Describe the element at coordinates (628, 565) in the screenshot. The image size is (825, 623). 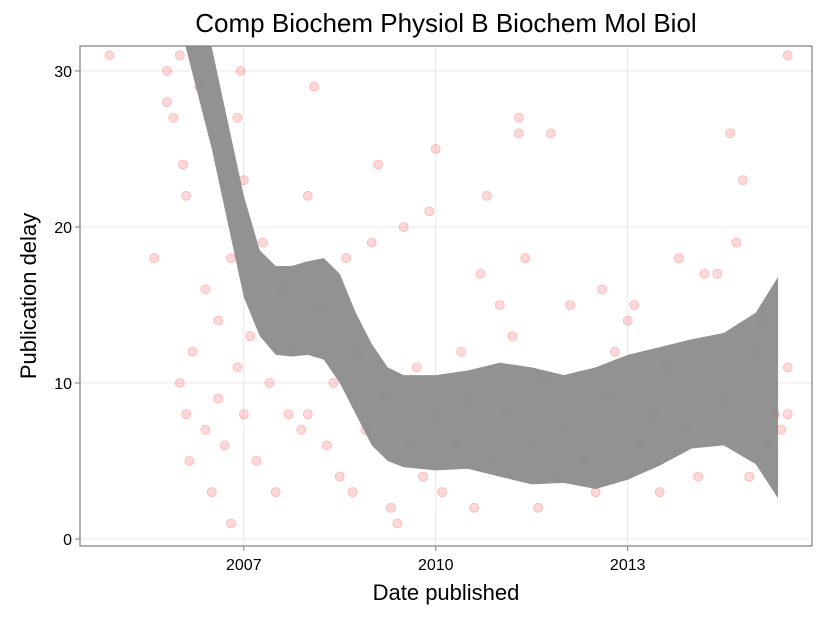
I see `x-tick-label: 2013` at that location.